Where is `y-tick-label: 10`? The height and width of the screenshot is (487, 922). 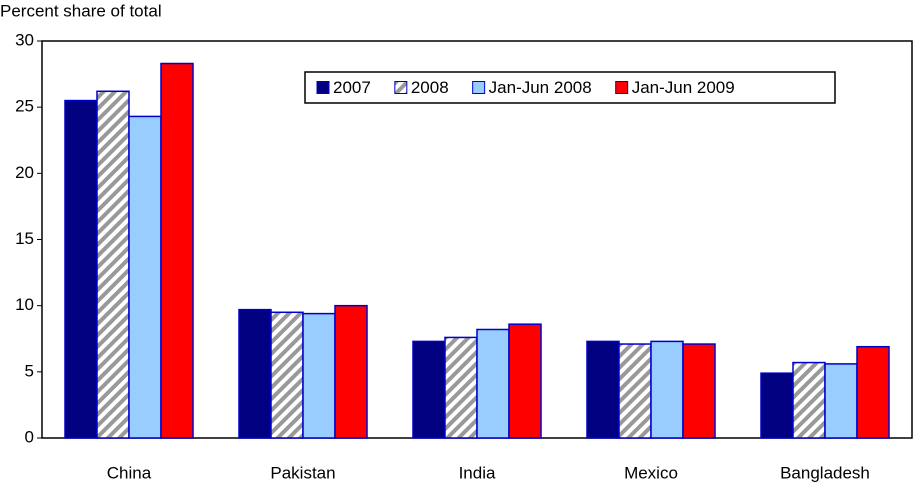
y-tick-label: 10 is located at coordinates (24, 304).